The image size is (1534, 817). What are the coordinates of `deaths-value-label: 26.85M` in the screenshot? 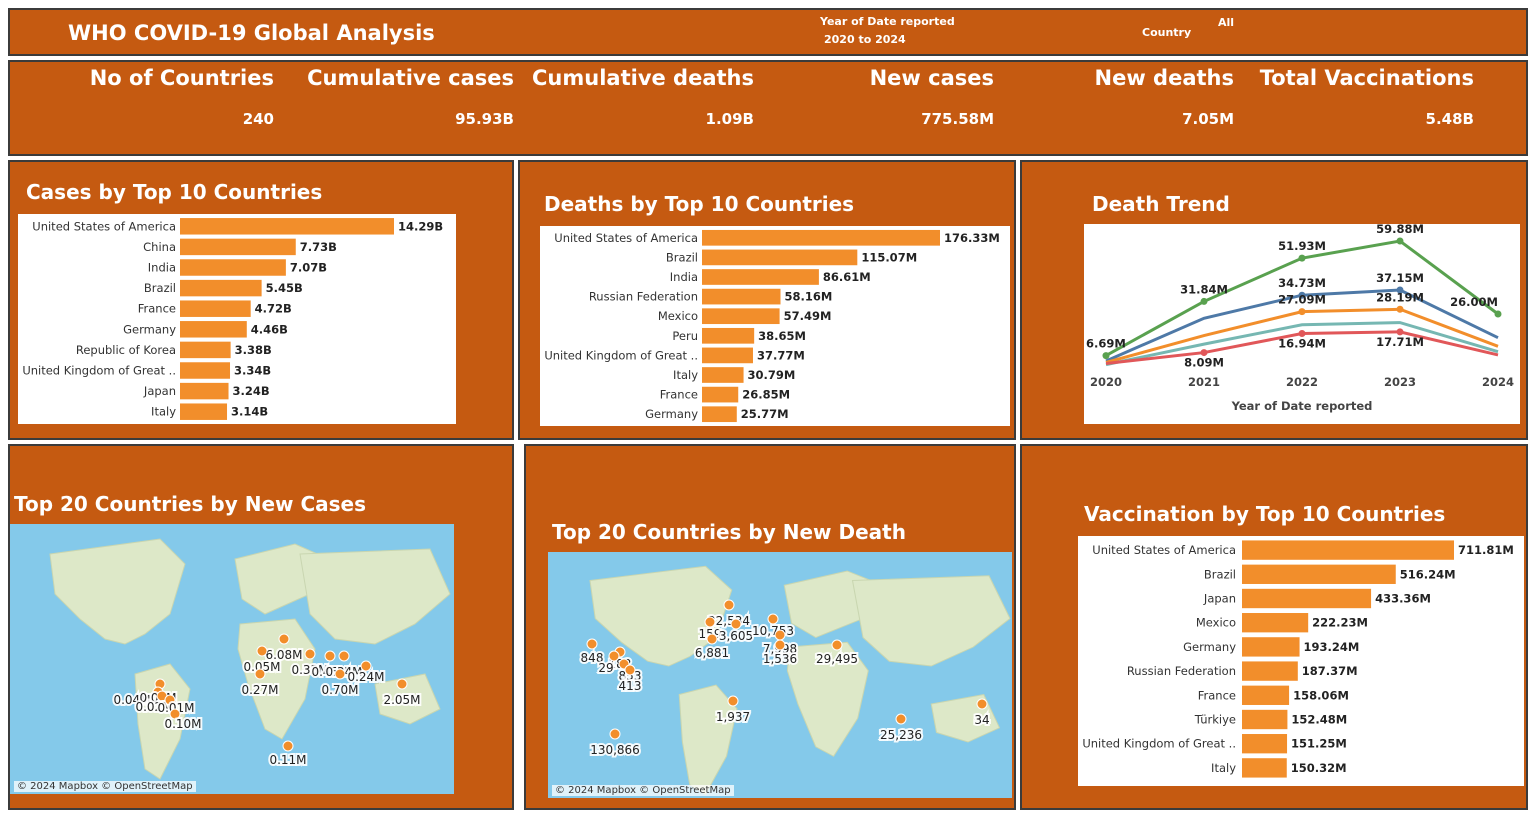 It's located at (766, 395).